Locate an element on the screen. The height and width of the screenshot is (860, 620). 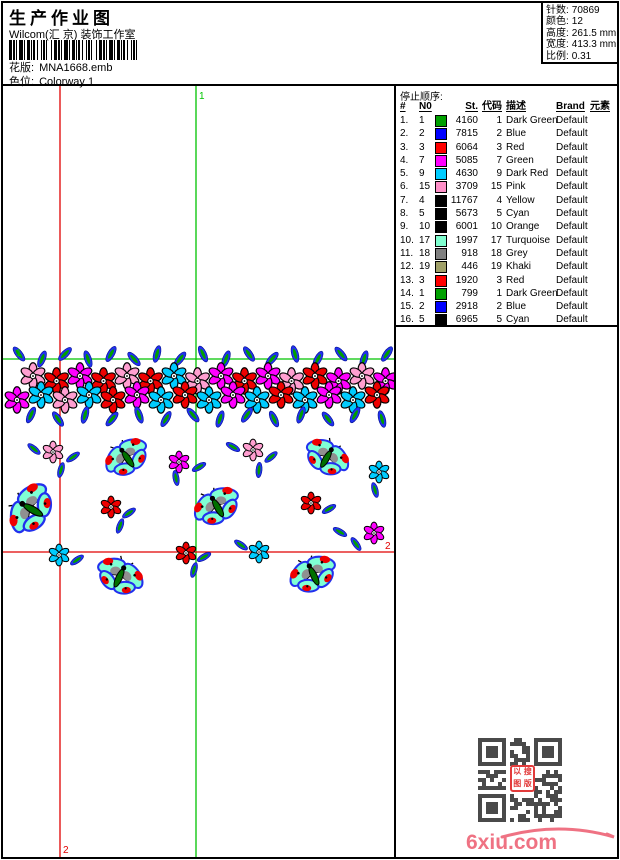
cell-st: 3709 is located at coordinates (466, 187).